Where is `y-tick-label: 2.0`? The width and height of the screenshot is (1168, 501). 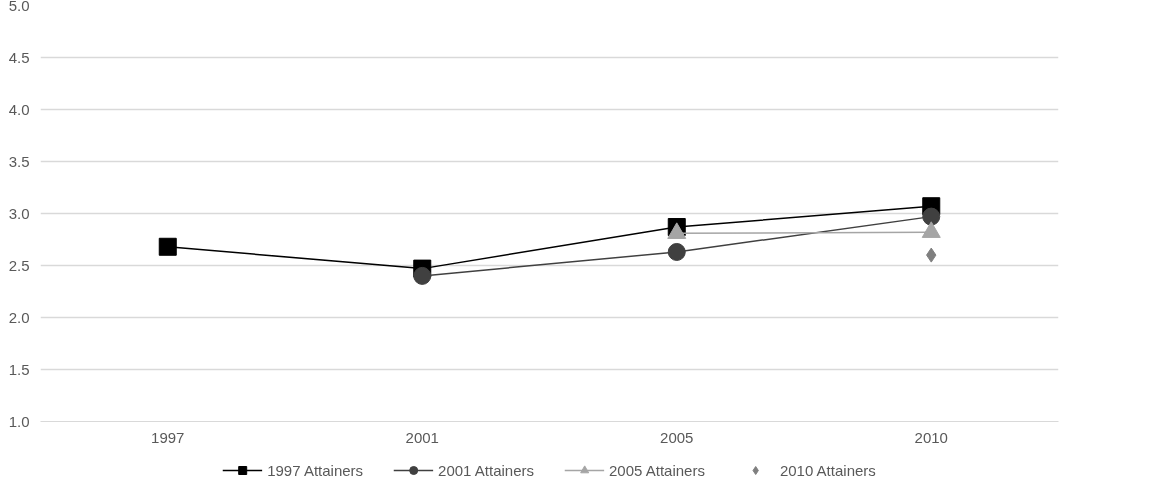
y-tick-label: 2.0 is located at coordinates (19, 317).